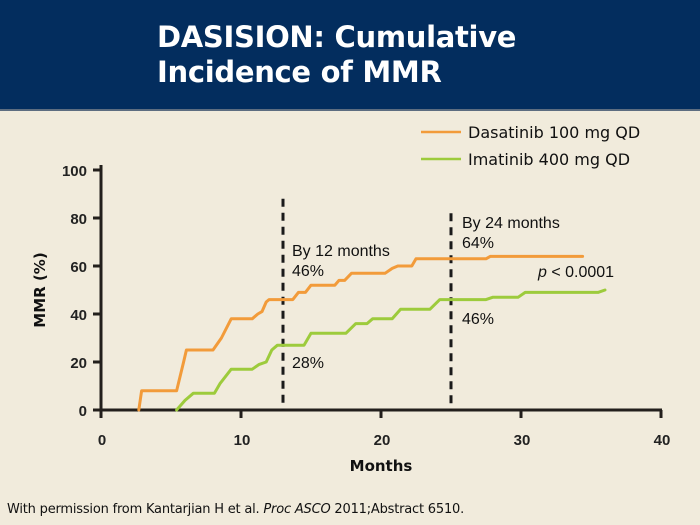  I want to click on p-value: p < 0.0001, so click(575, 272).